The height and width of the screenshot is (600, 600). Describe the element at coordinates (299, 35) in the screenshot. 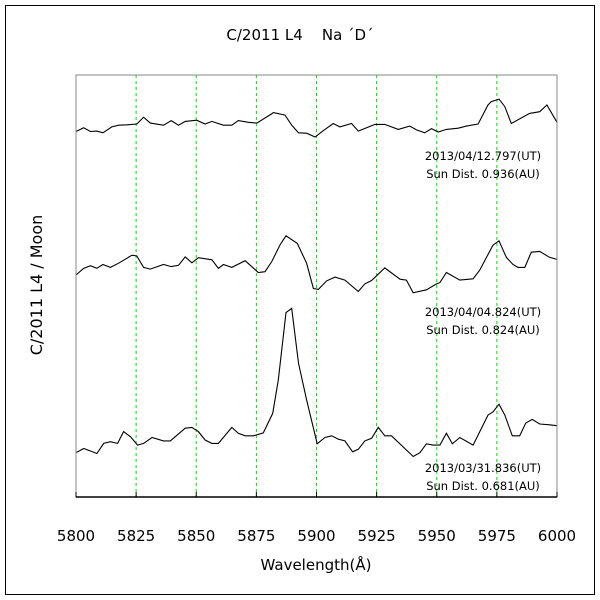

I see `chart-title: C/2011 L4 Na ´D´` at that location.